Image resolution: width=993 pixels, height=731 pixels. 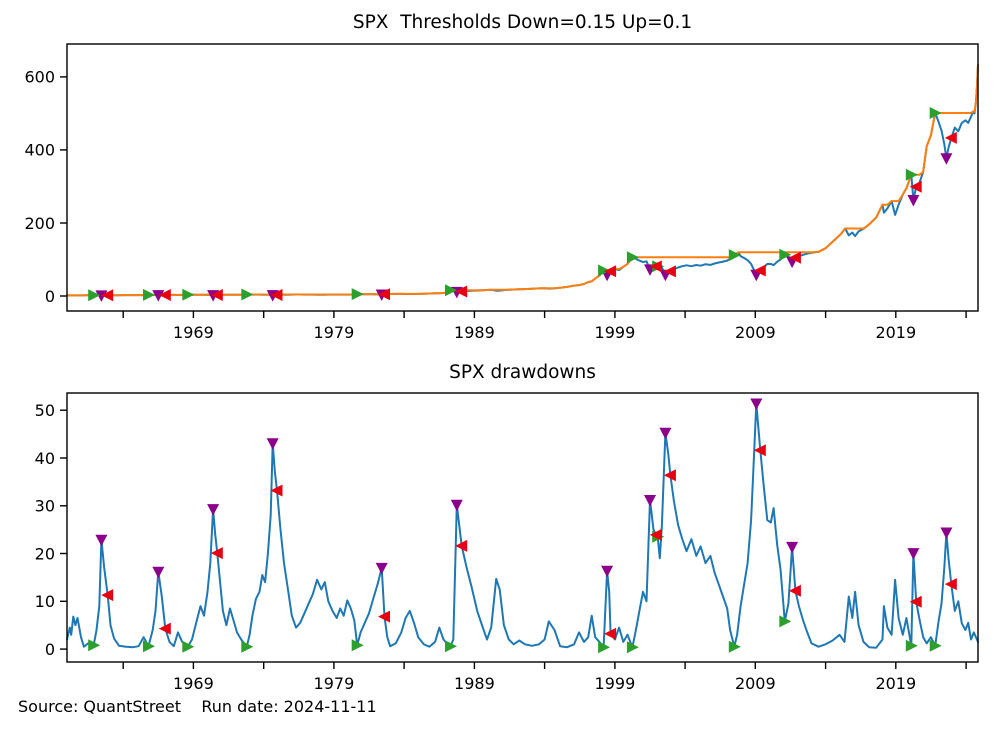 What do you see at coordinates (522, 372) in the screenshot?
I see `bottom-chart-title: SPX drawdowns` at bounding box center [522, 372].